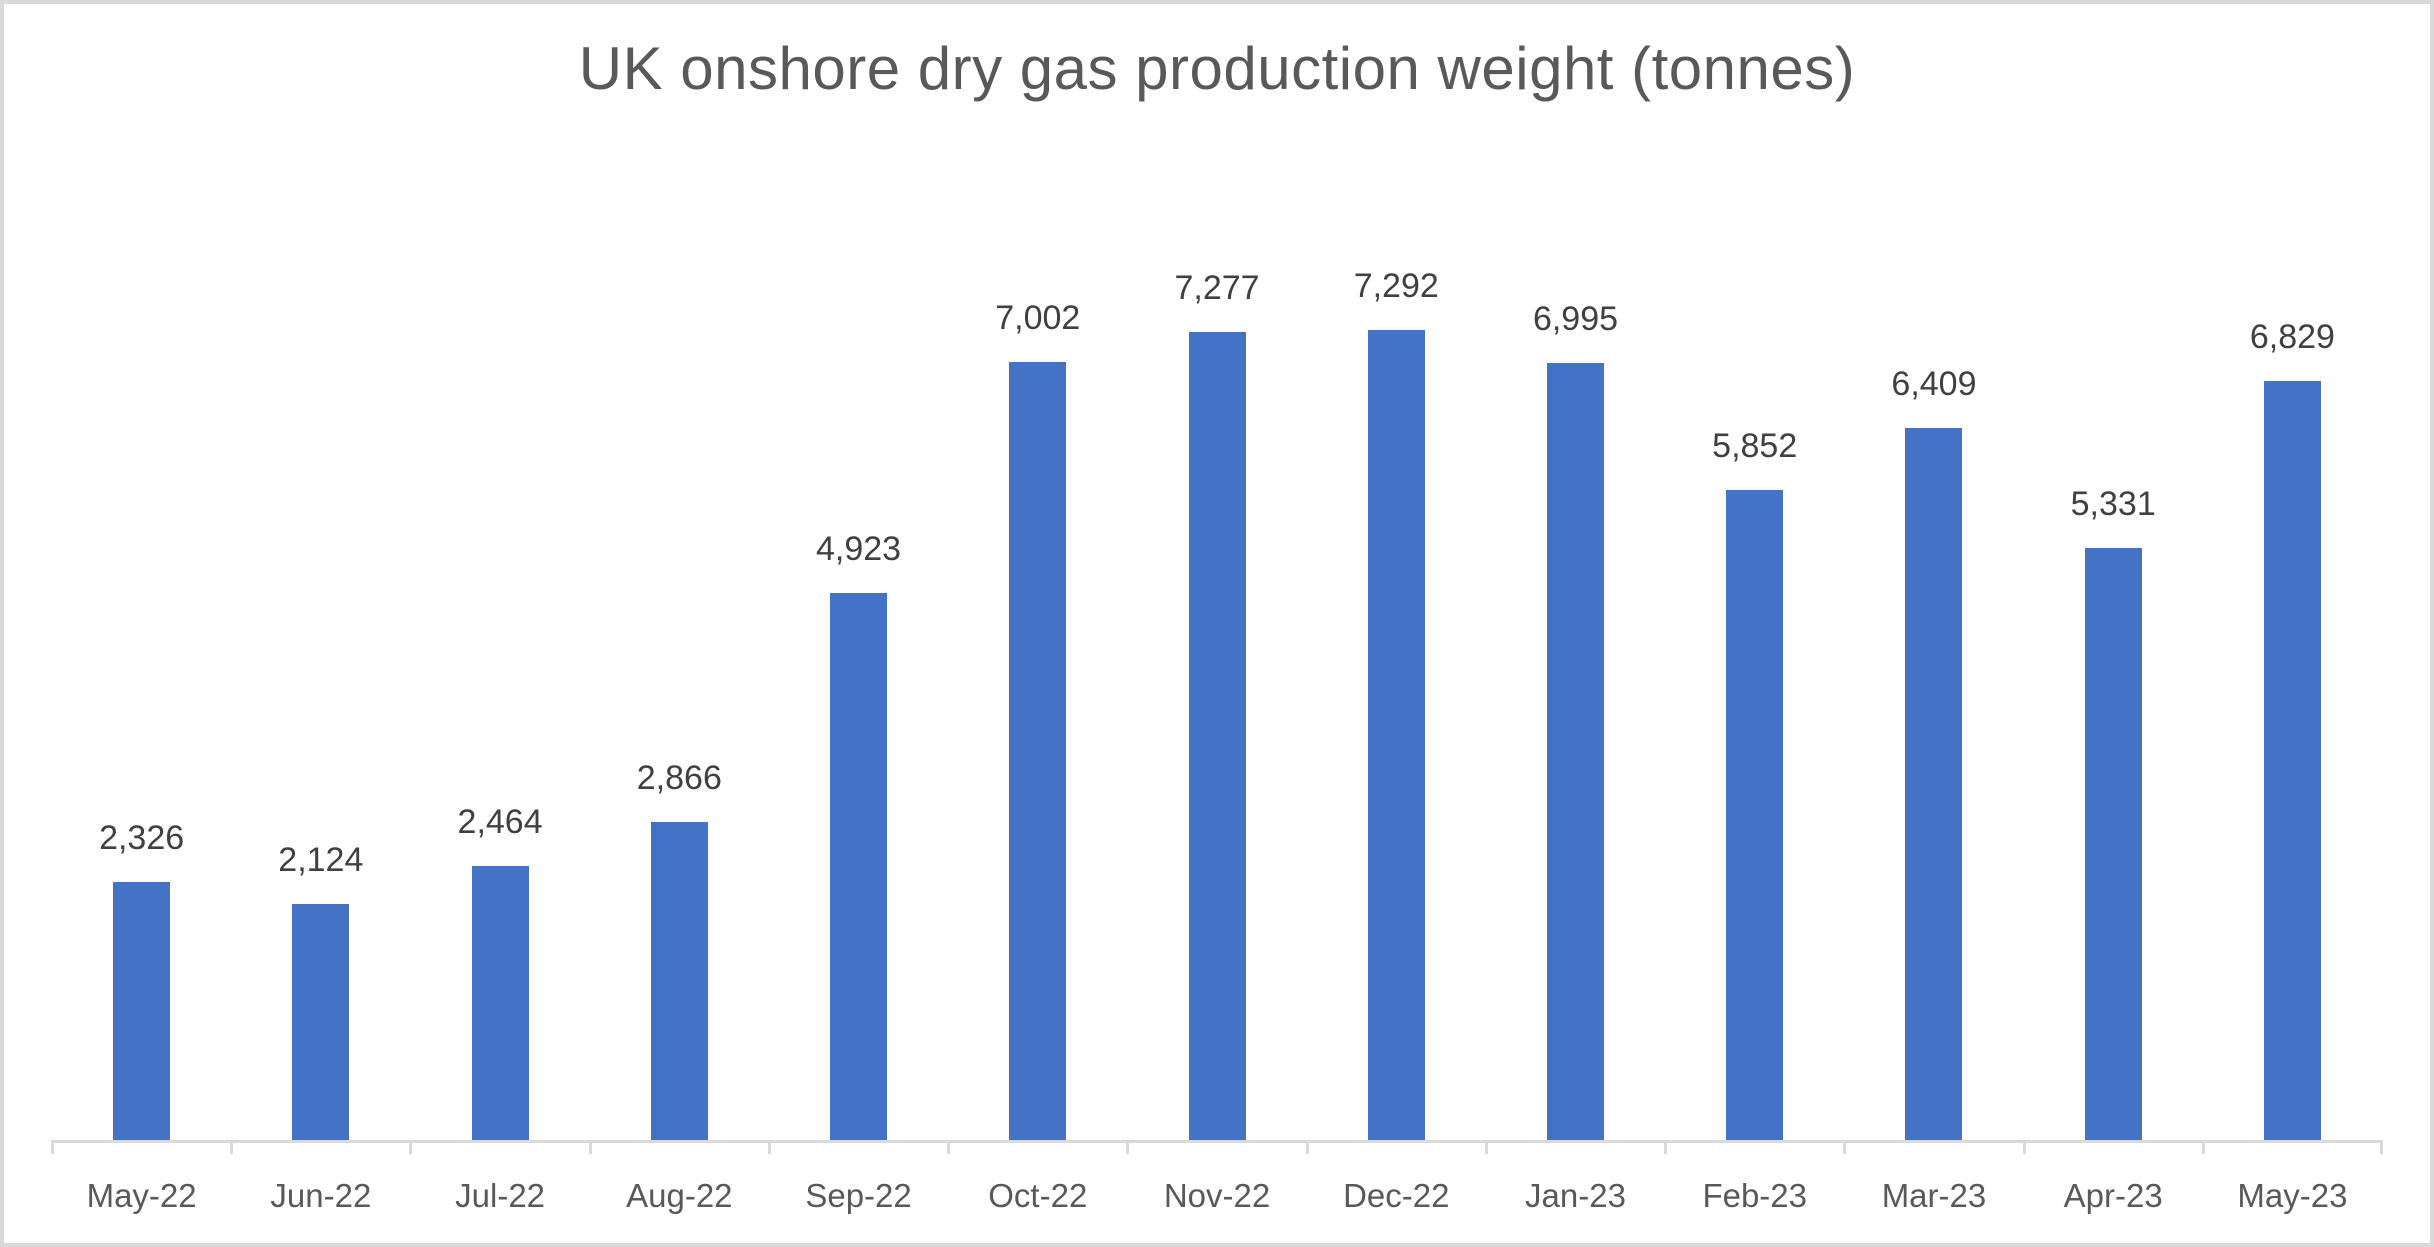  I want to click on bar-value-label: 7,277, so click(1217, 288).